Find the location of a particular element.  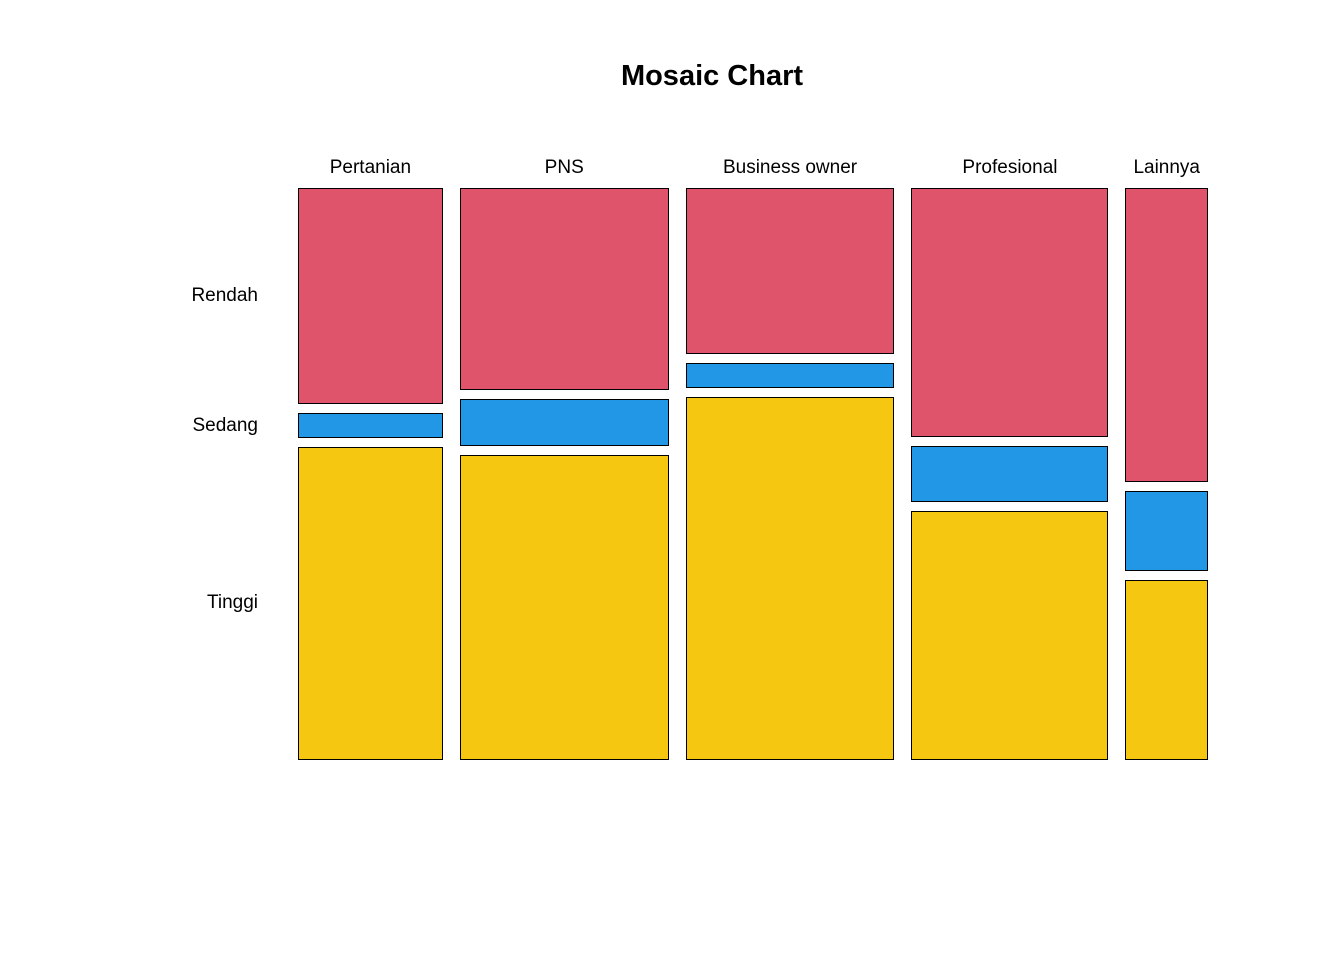

column-label: Lainnya is located at coordinates (1166, 167).